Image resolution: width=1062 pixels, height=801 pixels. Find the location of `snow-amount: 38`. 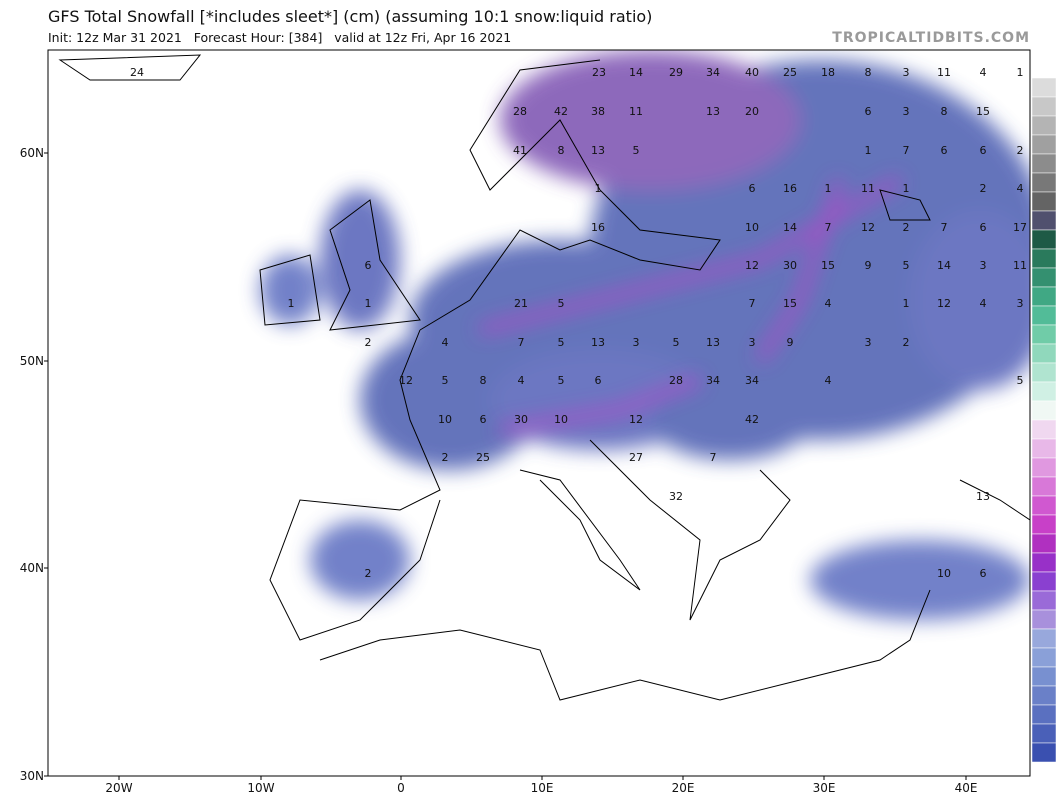

snow-amount: 38 is located at coordinates (598, 111).